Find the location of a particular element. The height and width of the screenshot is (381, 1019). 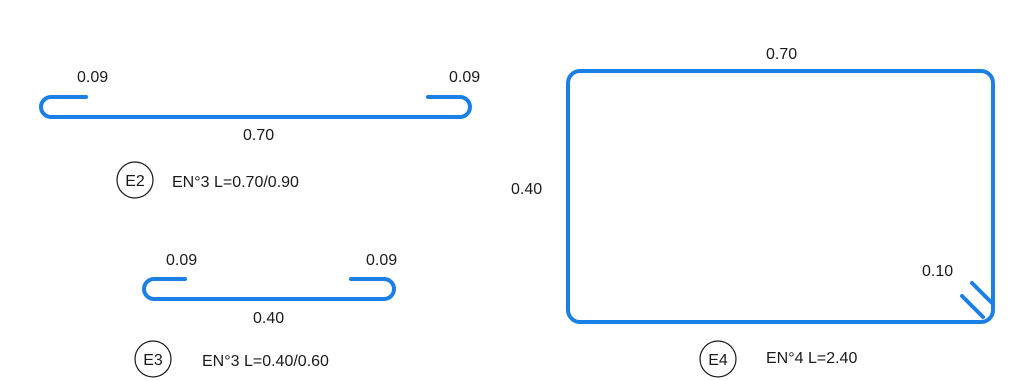

bar-e3: 0.09 0.09 0.40 E3 EN°3 L=0.40/0.60 is located at coordinates (265, 315).